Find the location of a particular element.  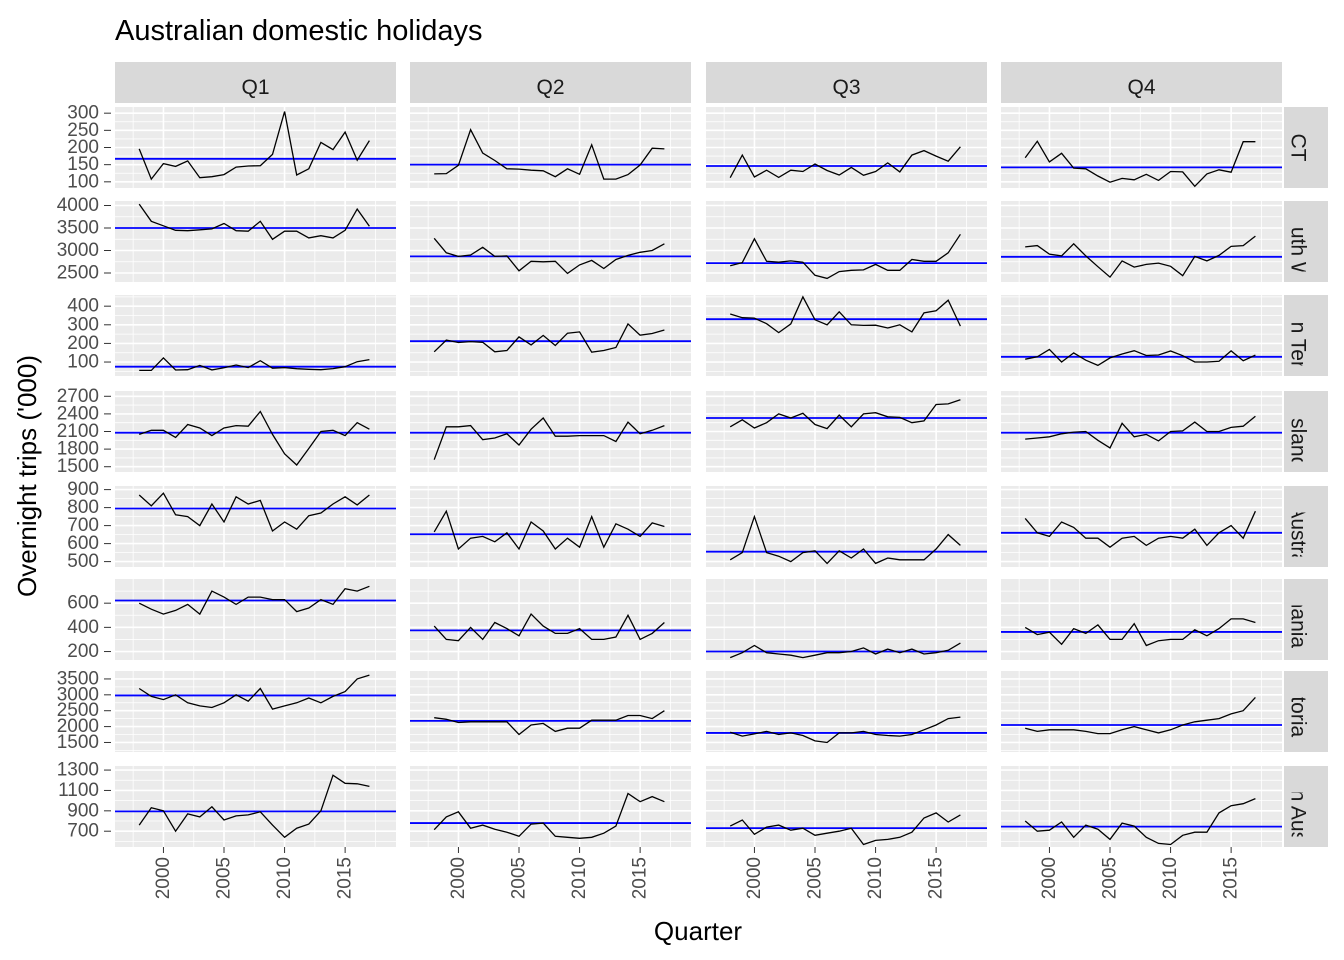

panel-bg-new-south-wales-q3 is located at coordinates (846, 241).